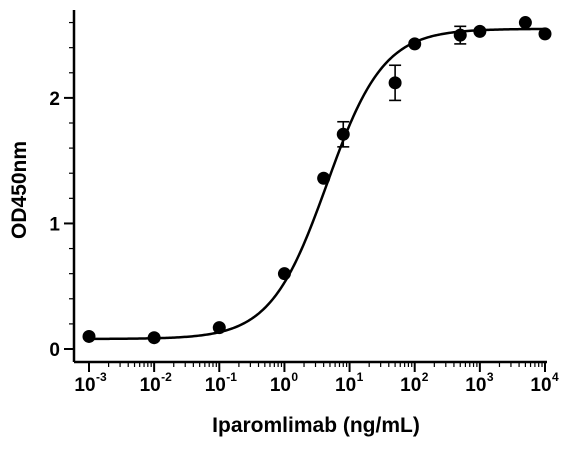  Describe the element at coordinates (490, 377) in the screenshot. I see `x-tick-label-exponent: 3` at that location.